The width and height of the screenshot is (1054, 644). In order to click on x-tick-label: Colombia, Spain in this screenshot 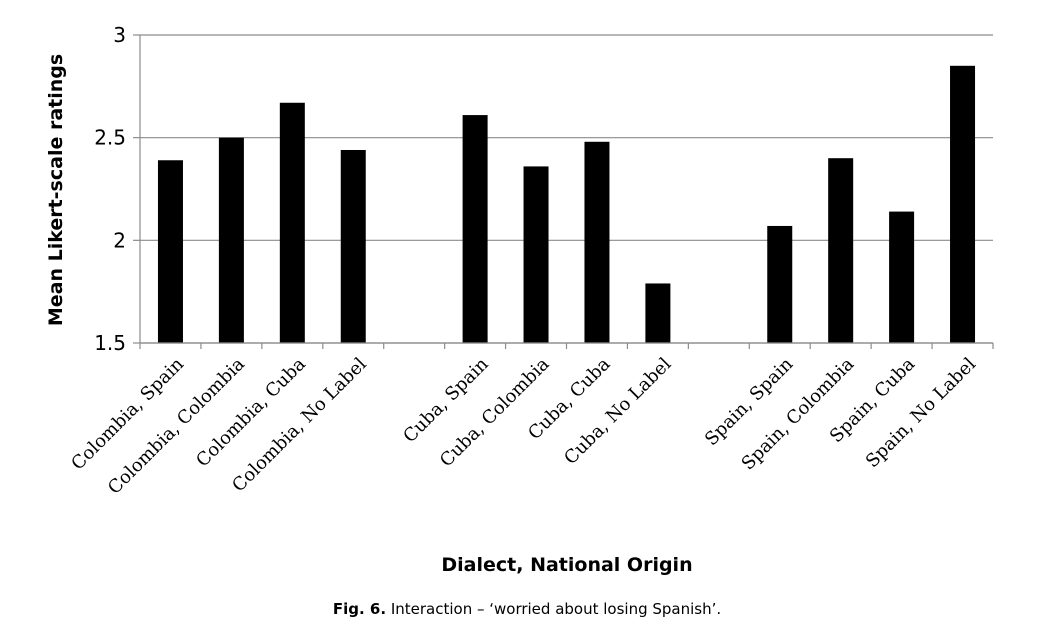, I will do `click(127, 413)`.